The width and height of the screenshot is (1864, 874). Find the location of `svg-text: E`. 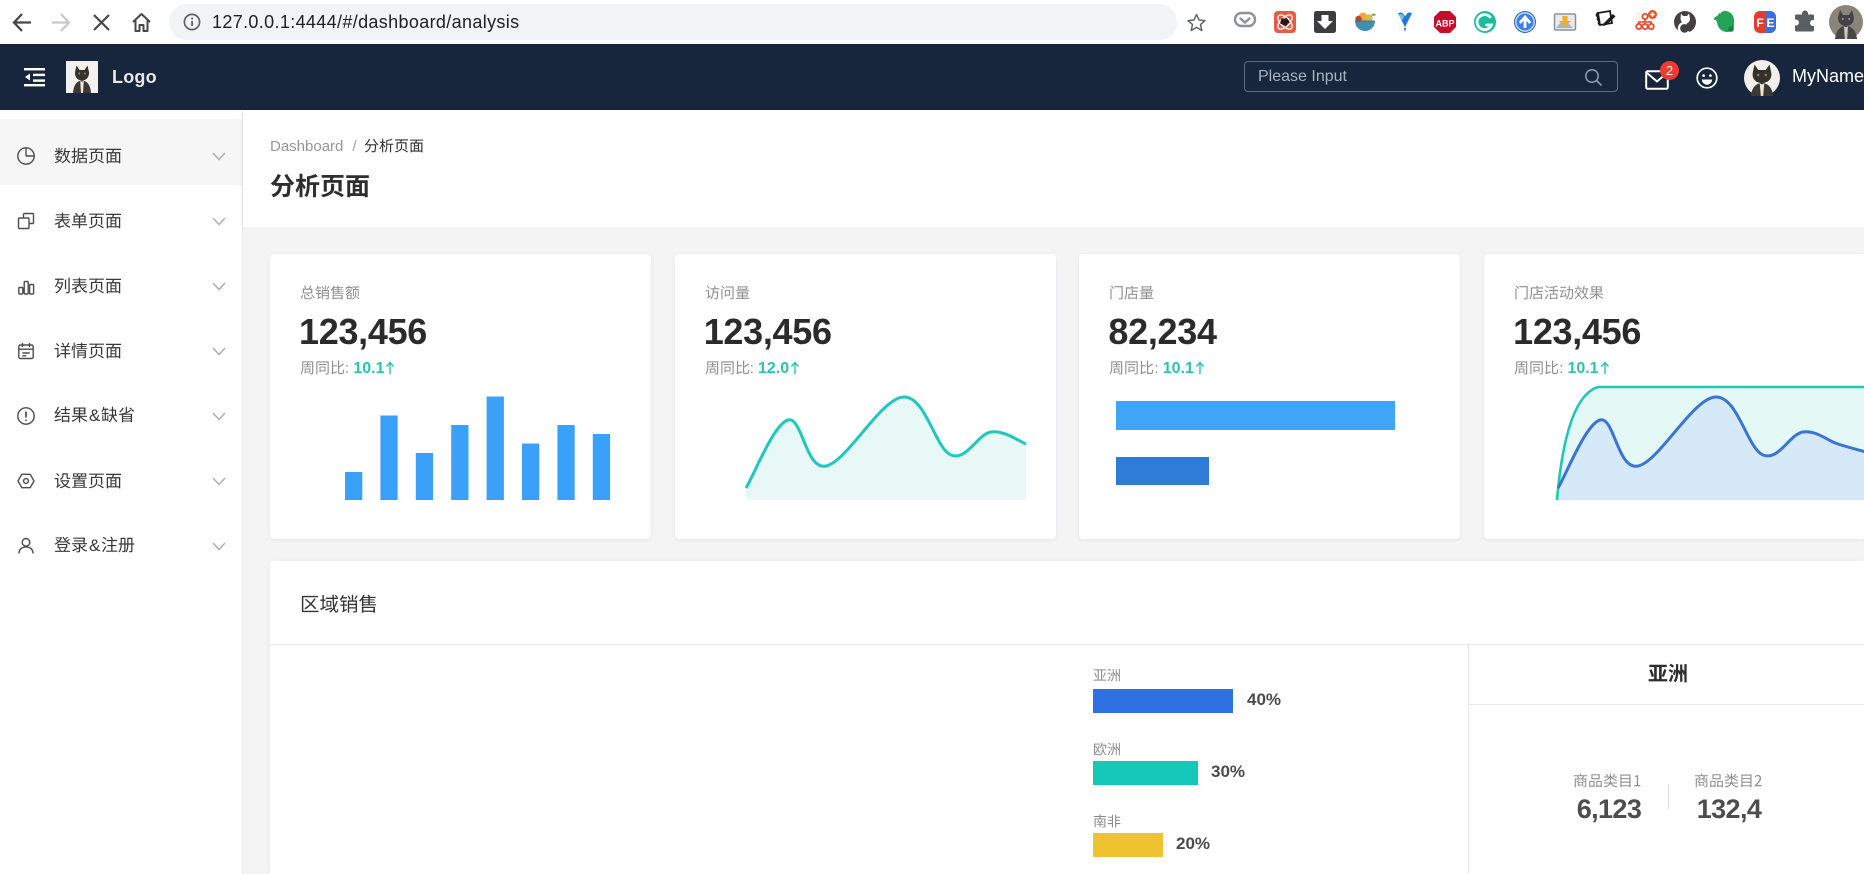

svg-text: E is located at coordinates (1770, 23).